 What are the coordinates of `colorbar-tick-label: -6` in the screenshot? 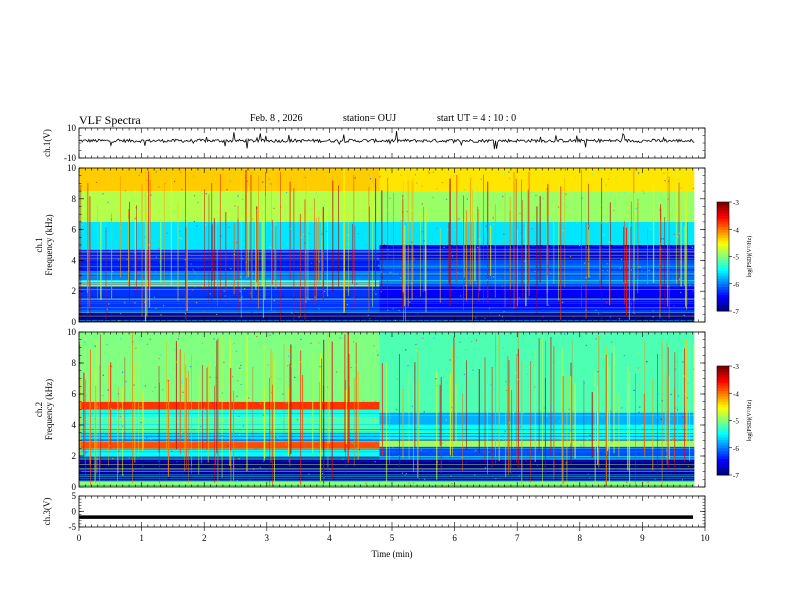 It's located at (736, 285).